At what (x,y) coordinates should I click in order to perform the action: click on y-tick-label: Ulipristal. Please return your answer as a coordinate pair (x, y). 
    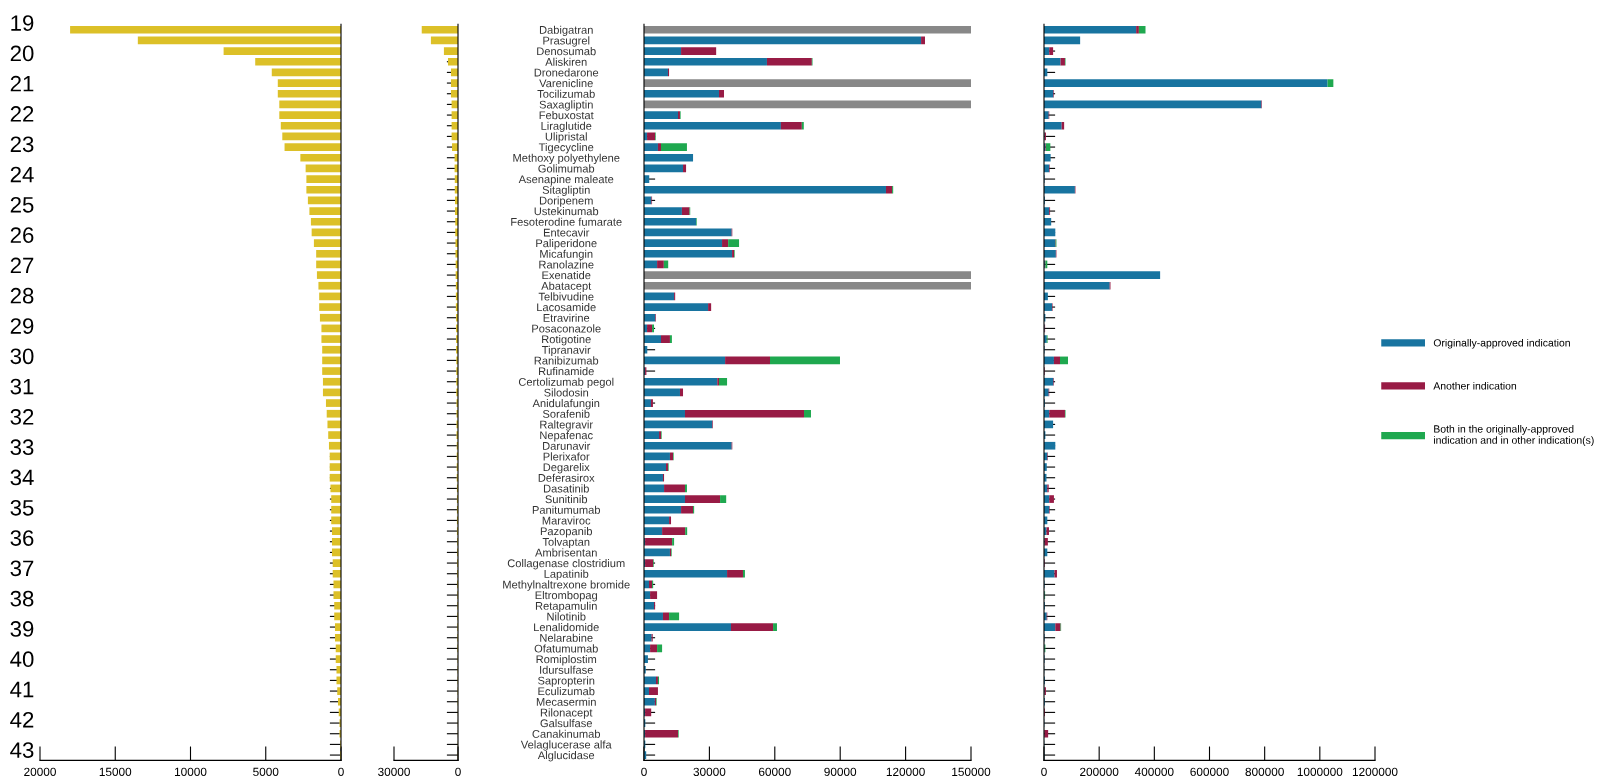
    Looking at the image, I should click on (566, 137).